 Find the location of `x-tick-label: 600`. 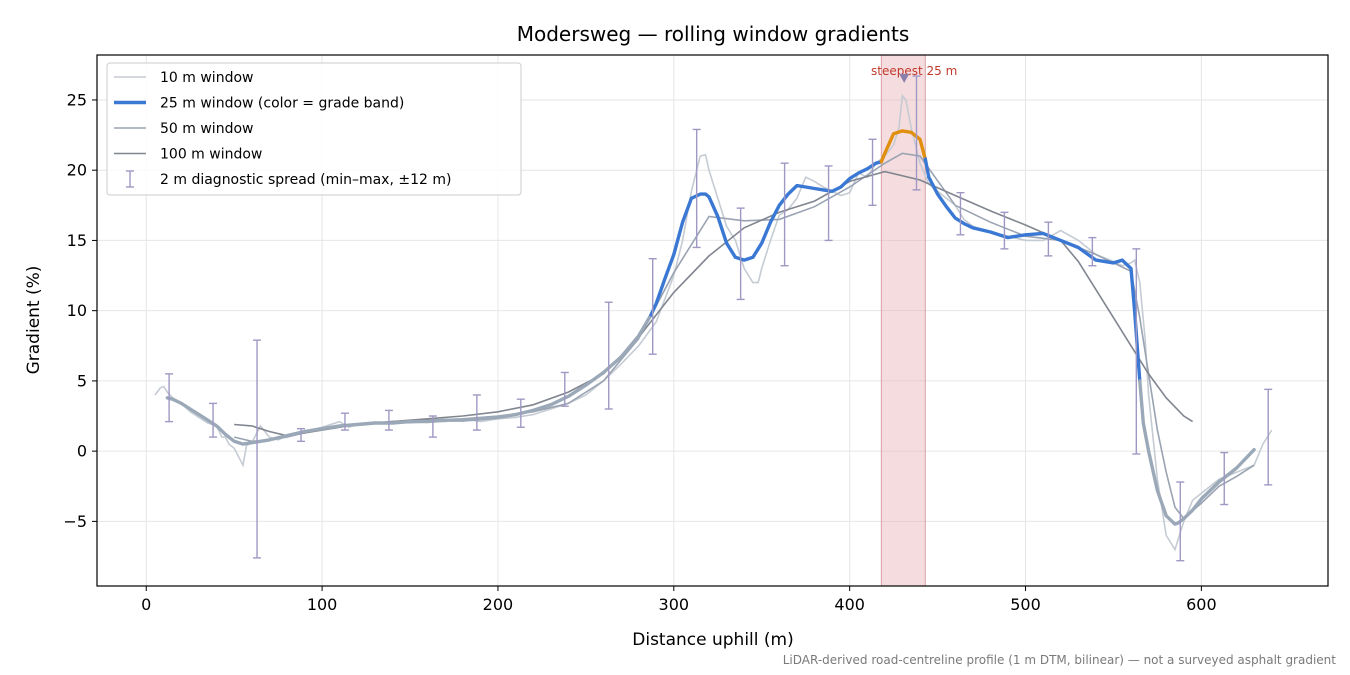

x-tick-label: 600 is located at coordinates (1201, 604).